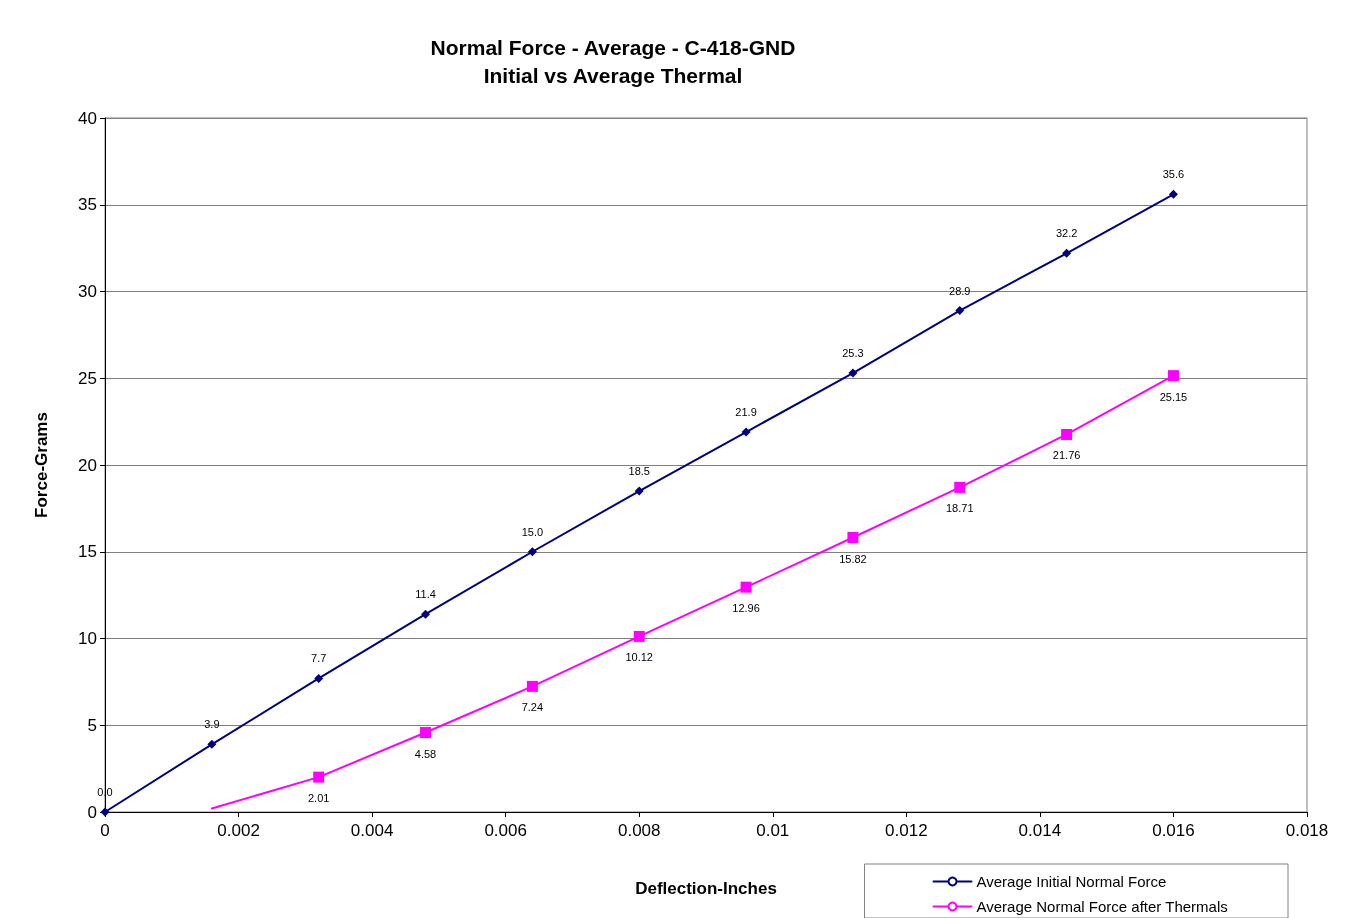 The width and height of the screenshot is (1358, 918). I want to click on x-tick-label: 0.01, so click(773, 830).